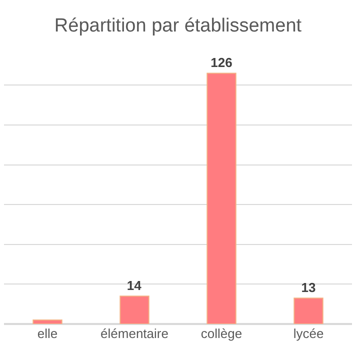 The height and width of the screenshot is (364, 356). Describe the element at coordinates (134, 286) in the screenshot. I see `data-label: 14` at that location.